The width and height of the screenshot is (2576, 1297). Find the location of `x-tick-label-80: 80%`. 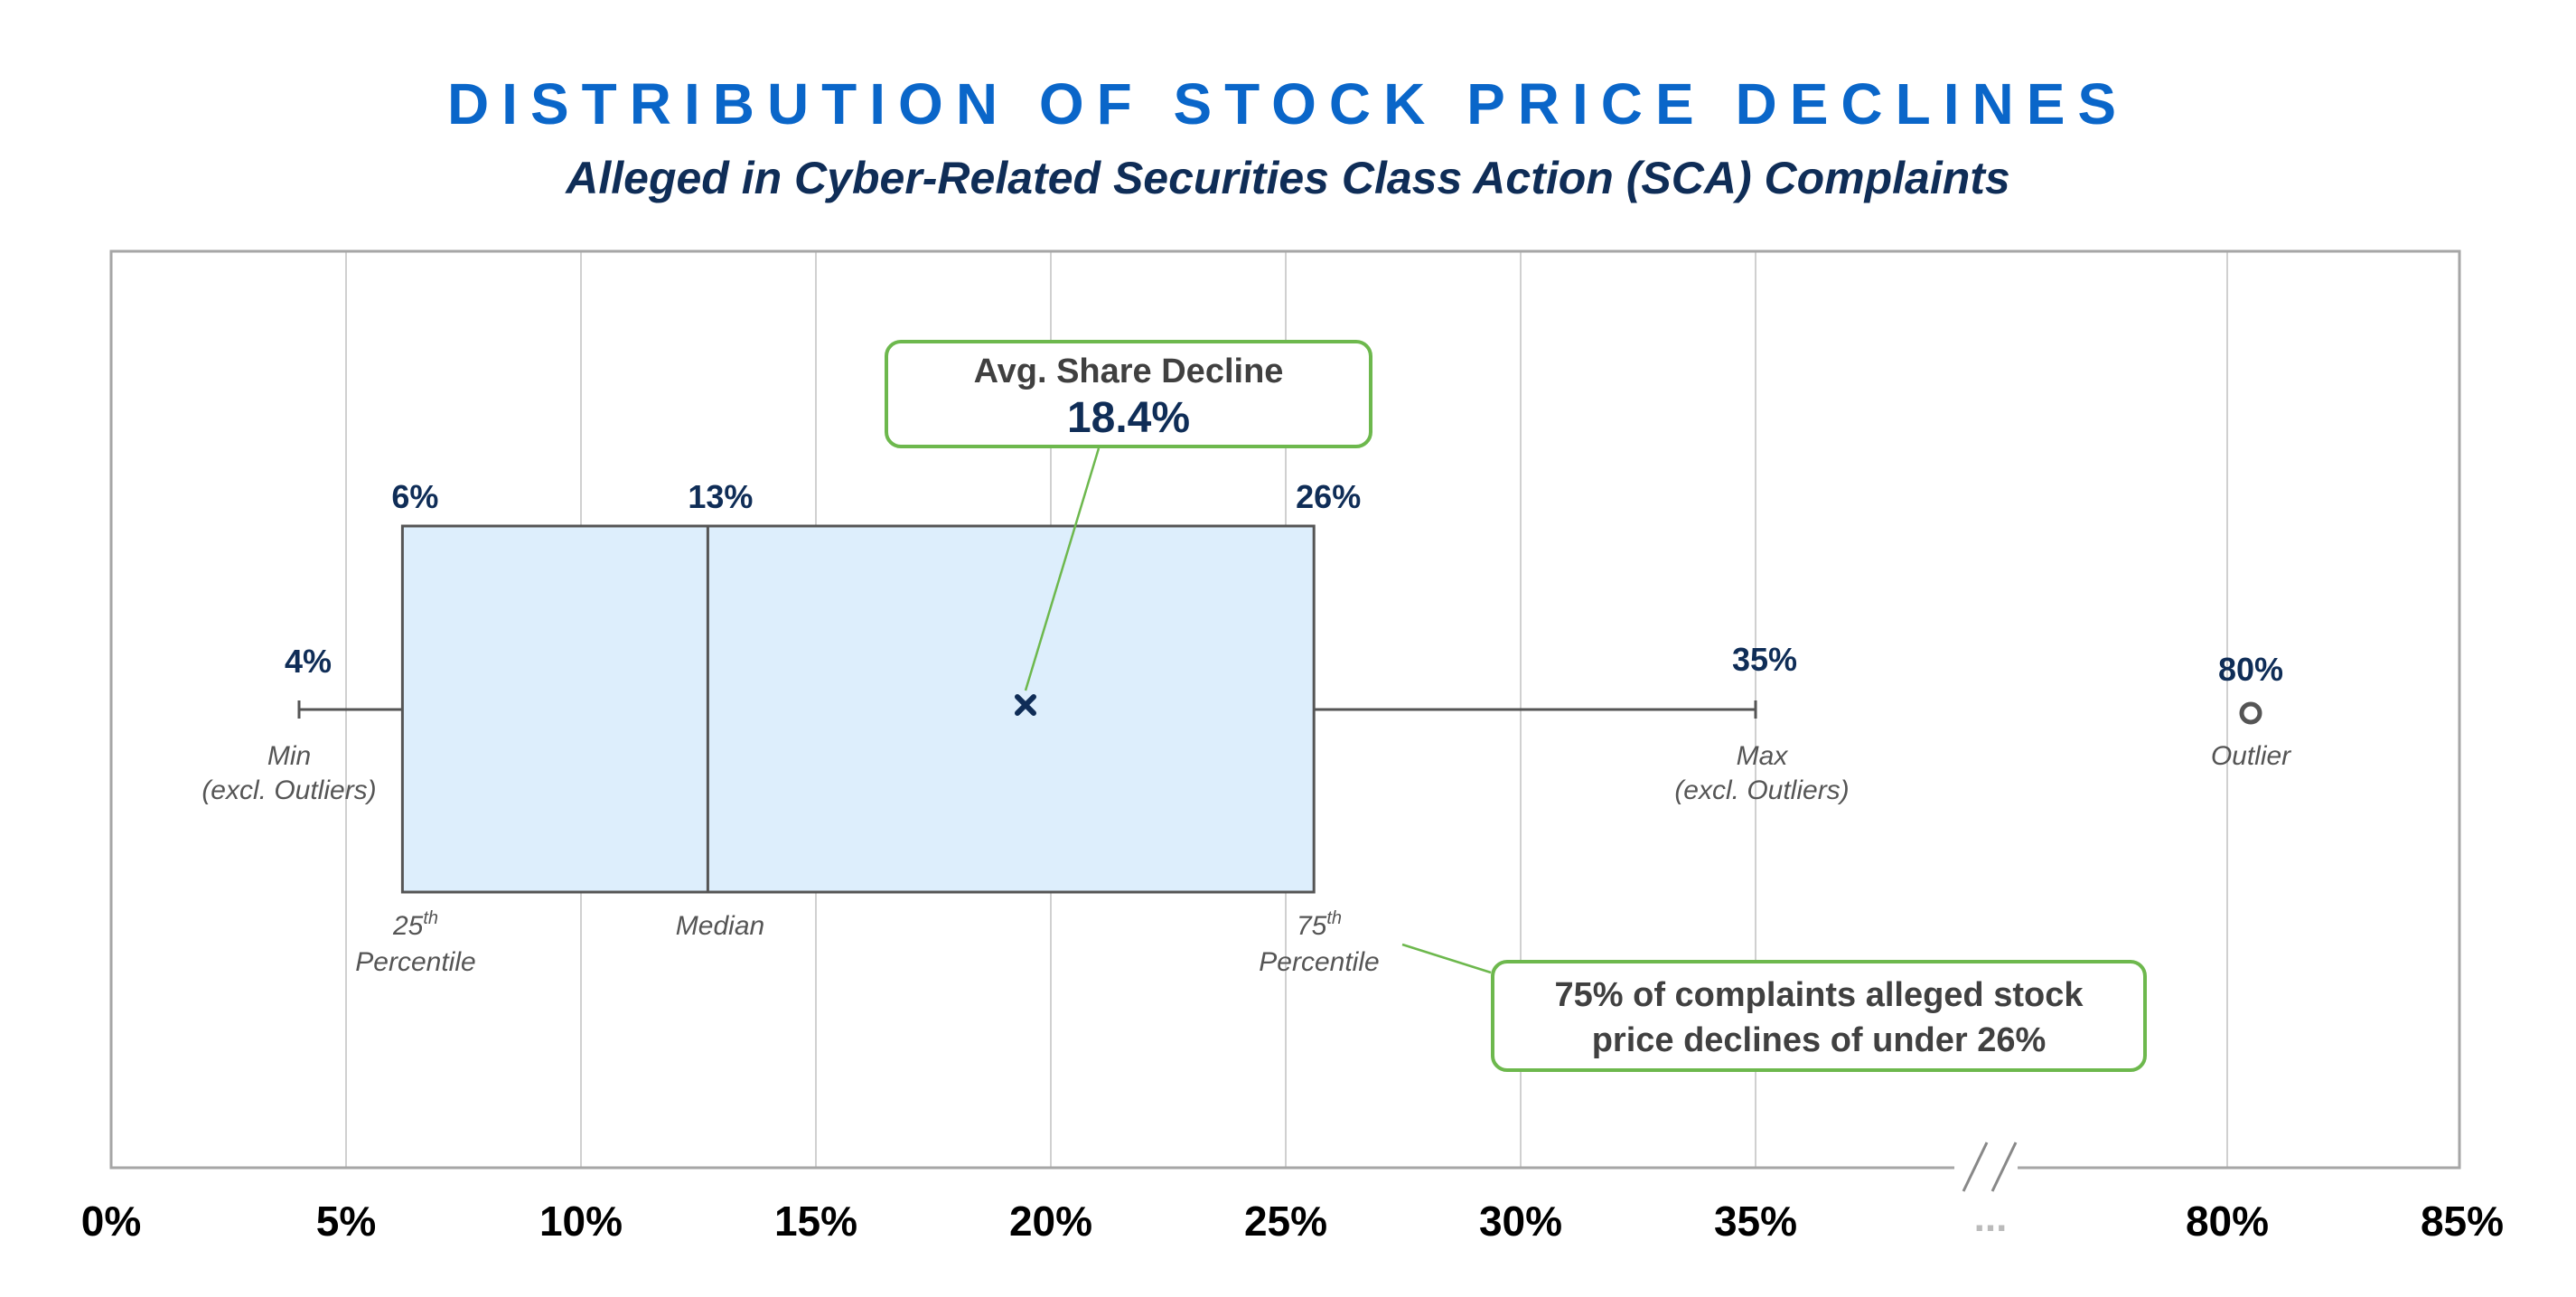

x-tick-label-80: 80% is located at coordinates (2227, 1221).